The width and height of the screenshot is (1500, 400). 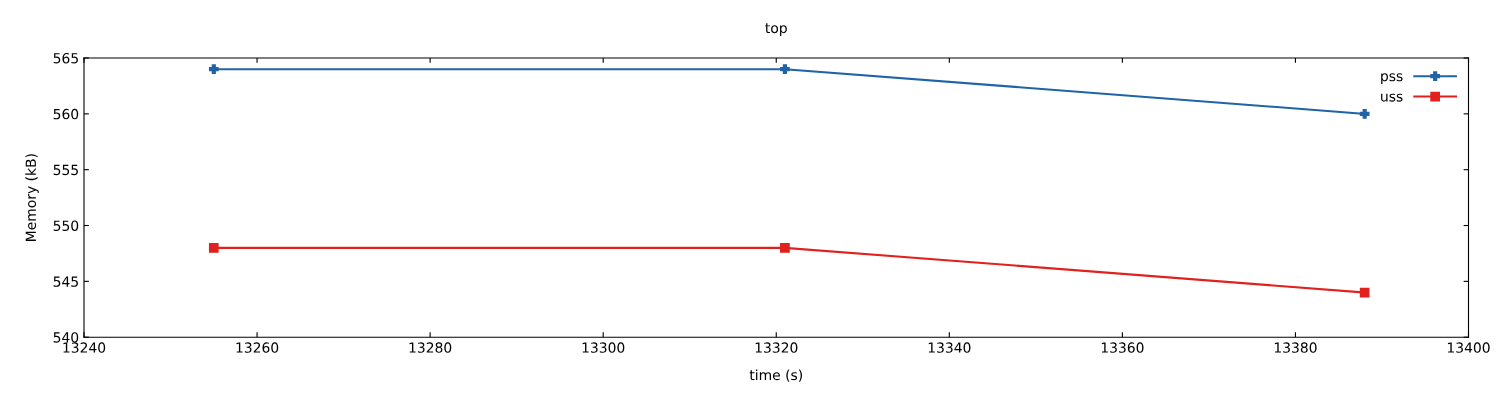 What do you see at coordinates (65, 170) in the screenshot?
I see `y-tick-label: 555` at bounding box center [65, 170].